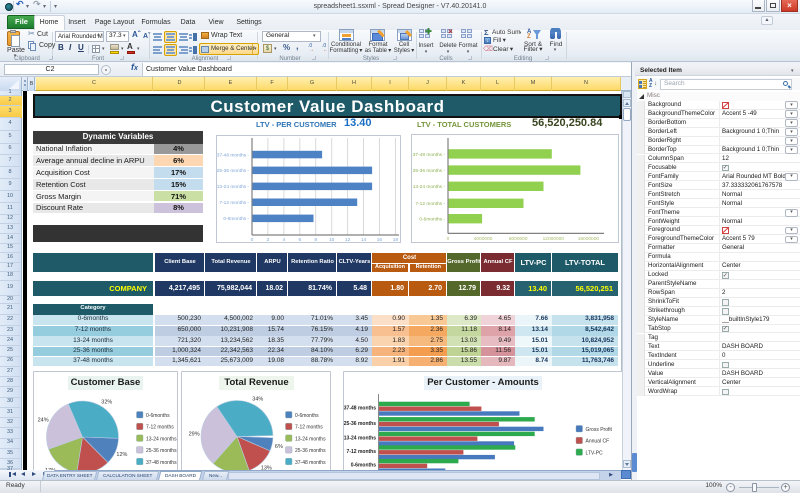 The width and height of the screenshot is (800, 493). I want to click on svg-text: 17%, so click(50, 469).